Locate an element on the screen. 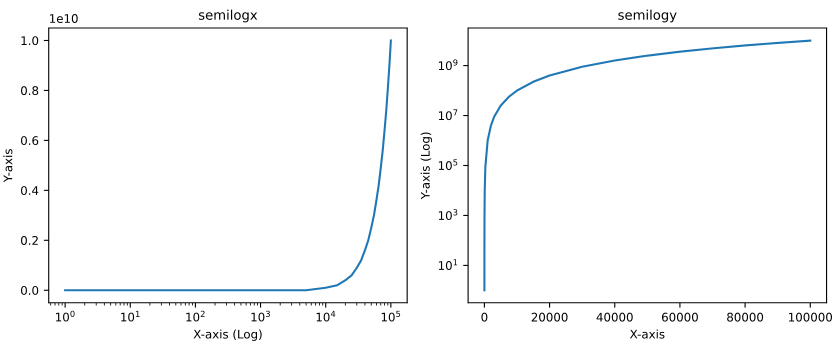 The height and width of the screenshot is (350, 840). x-tick-label: 80000 is located at coordinates (745, 317).